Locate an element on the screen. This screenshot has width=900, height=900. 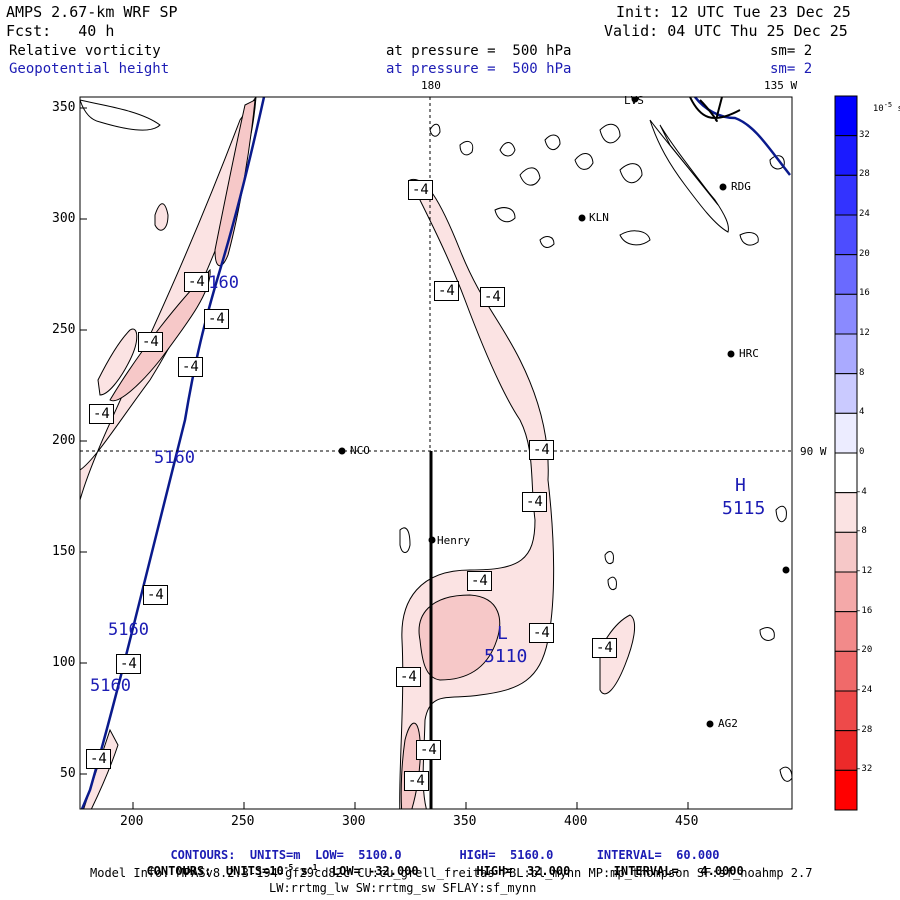
colorbar-unit: 10-5 s-1 is located at coordinates (886, 107).